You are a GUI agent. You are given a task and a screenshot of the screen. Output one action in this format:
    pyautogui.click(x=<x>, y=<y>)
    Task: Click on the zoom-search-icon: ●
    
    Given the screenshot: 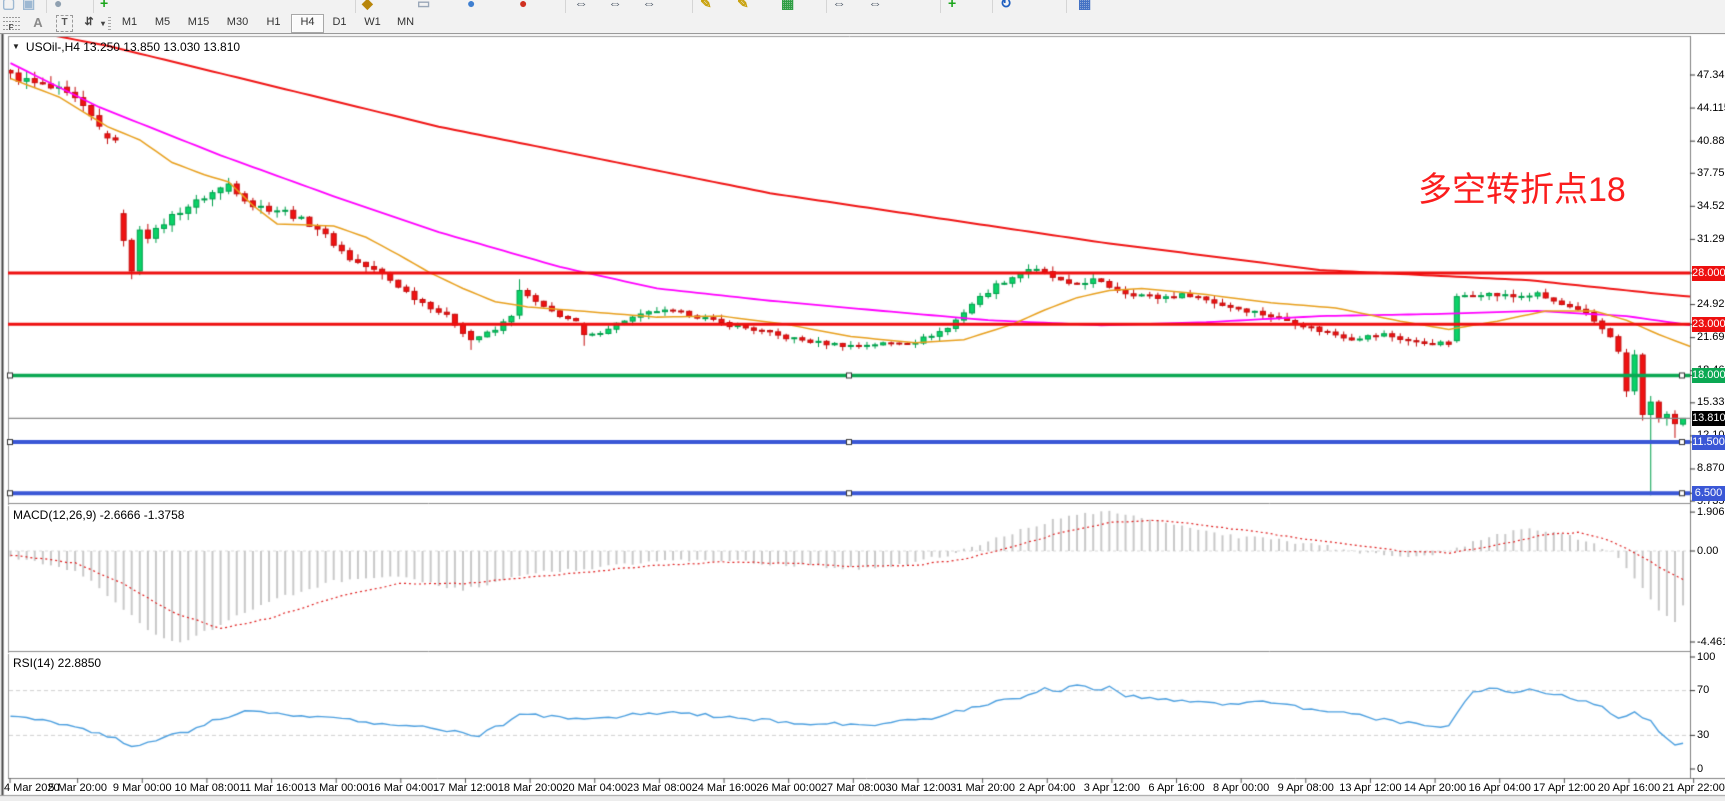 What is the action you would take?
    pyautogui.click(x=58, y=5)
    